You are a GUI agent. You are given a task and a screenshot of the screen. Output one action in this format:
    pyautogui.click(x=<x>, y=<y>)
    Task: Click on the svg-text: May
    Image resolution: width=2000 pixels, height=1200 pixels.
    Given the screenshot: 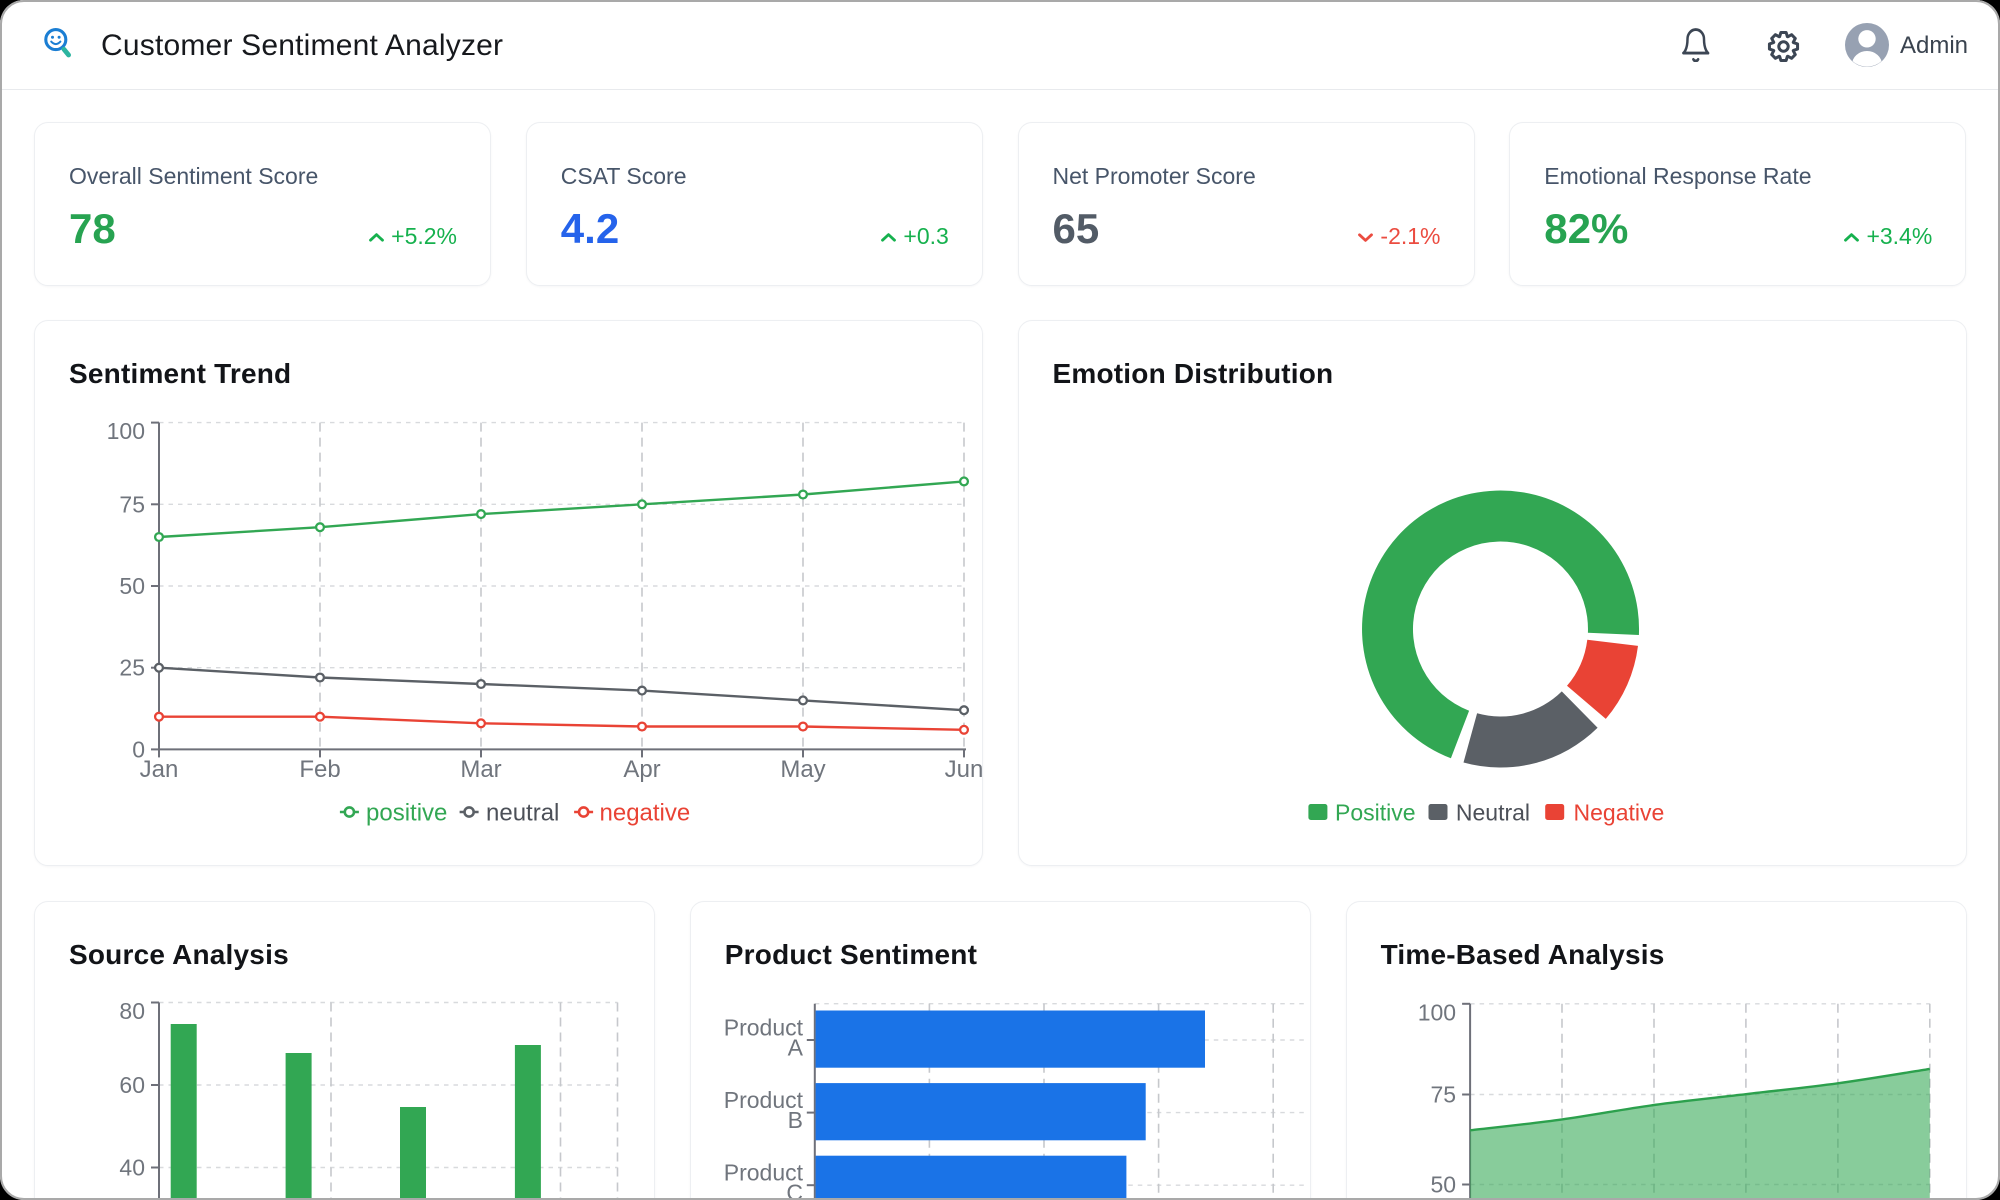 What is the action you would take?
    pyautogui.click(x=802, y=769)
    